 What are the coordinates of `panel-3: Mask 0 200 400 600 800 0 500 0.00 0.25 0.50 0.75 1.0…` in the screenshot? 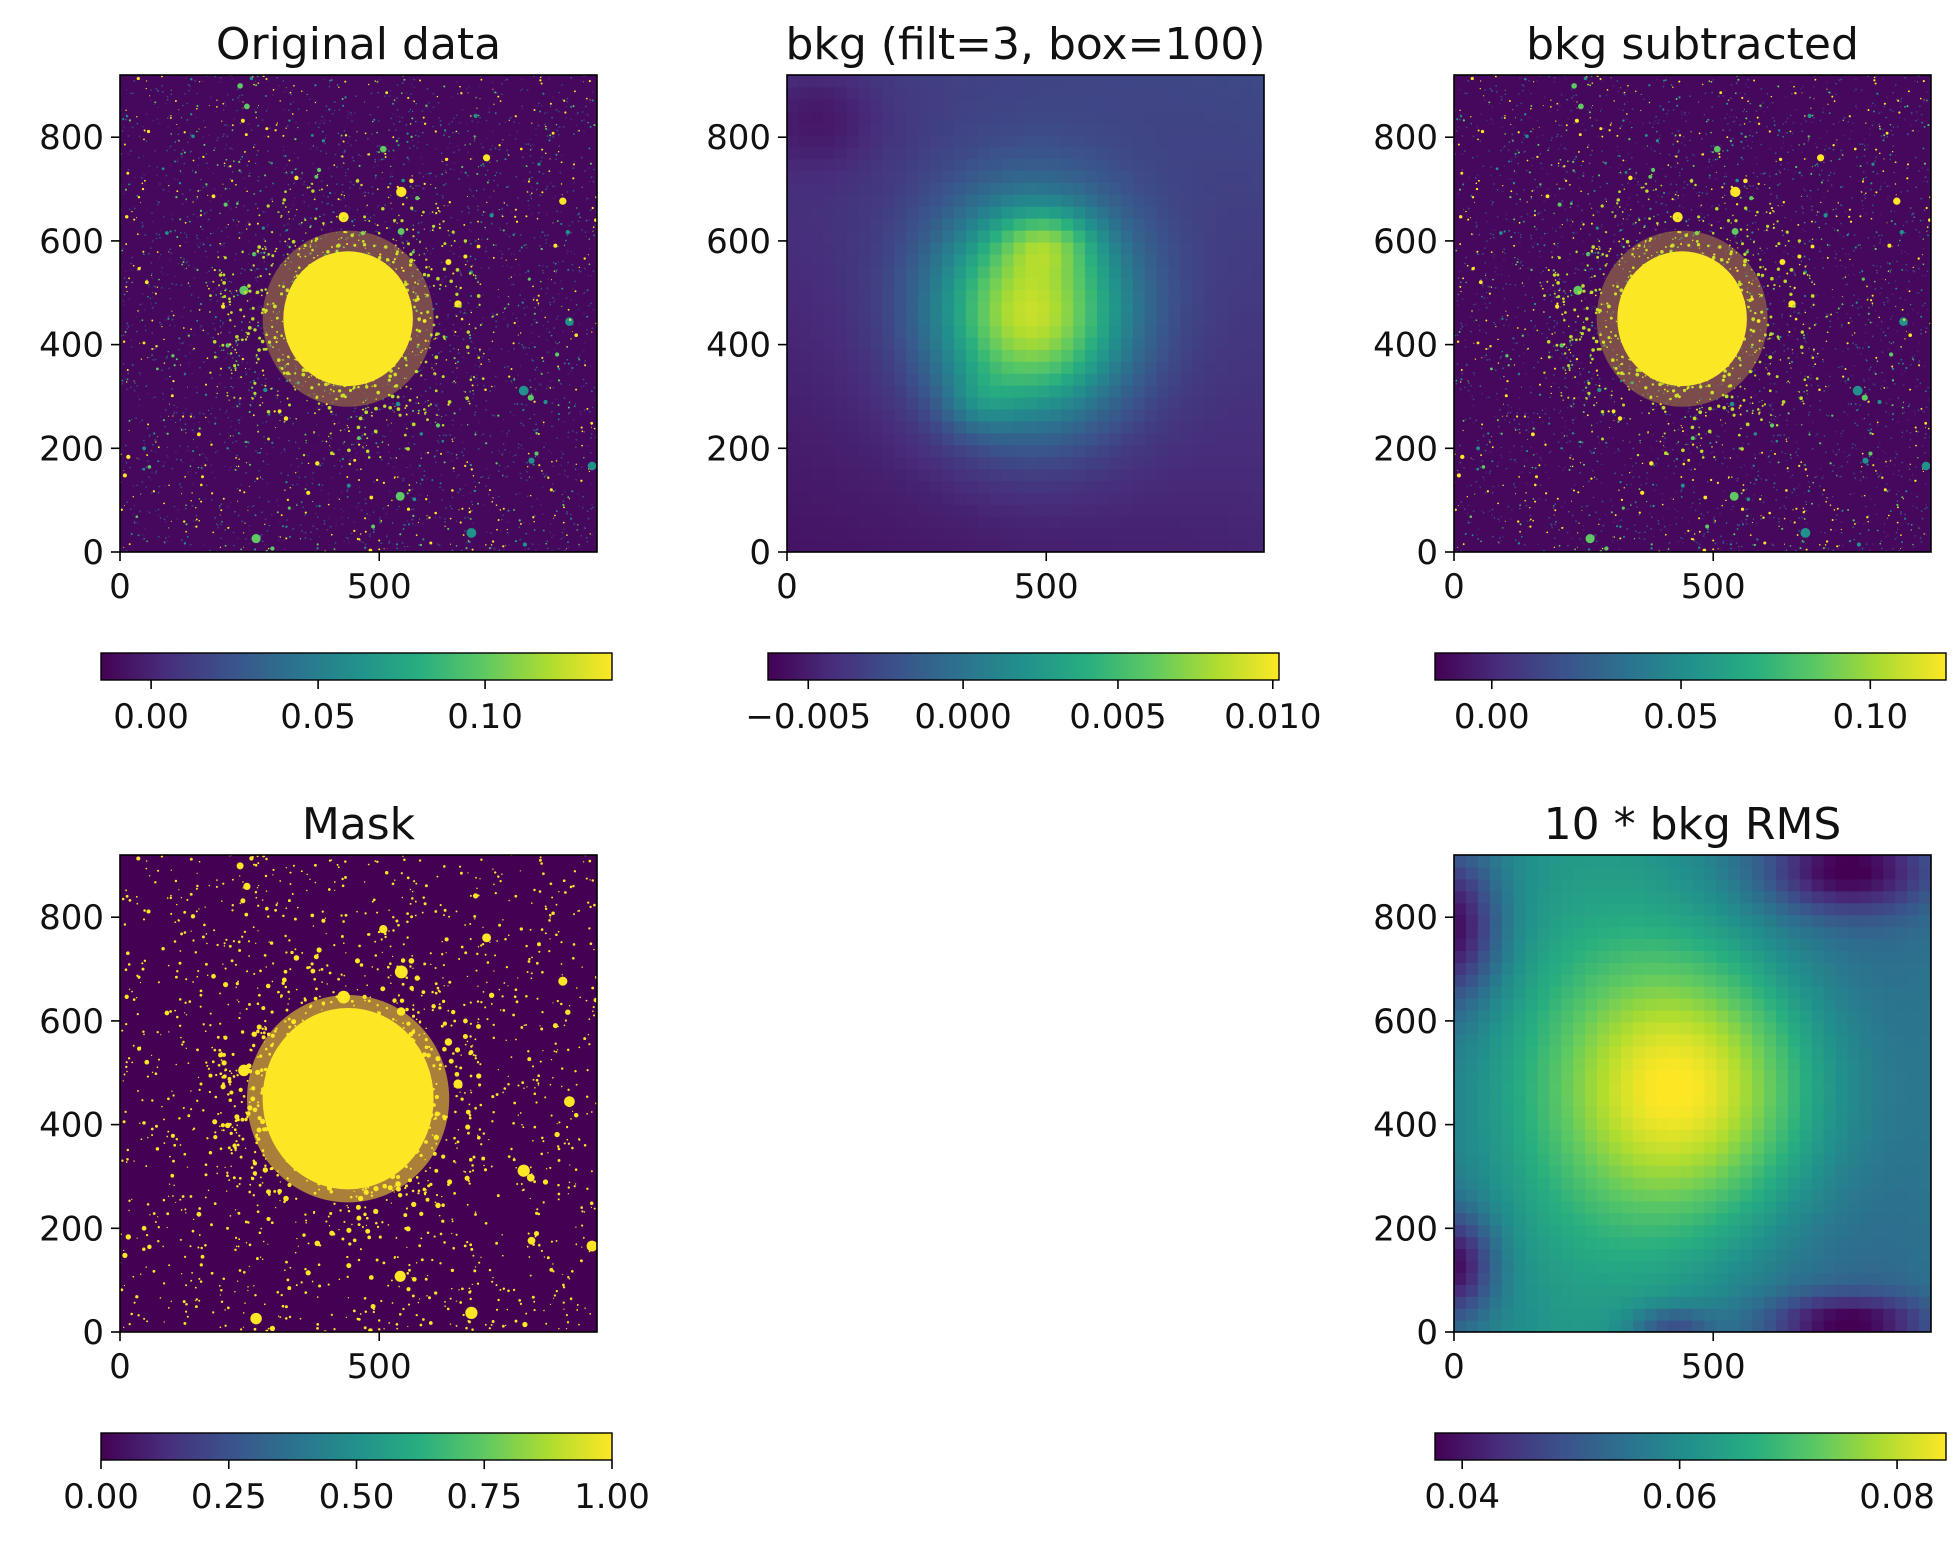 It's located at (344, 1158).